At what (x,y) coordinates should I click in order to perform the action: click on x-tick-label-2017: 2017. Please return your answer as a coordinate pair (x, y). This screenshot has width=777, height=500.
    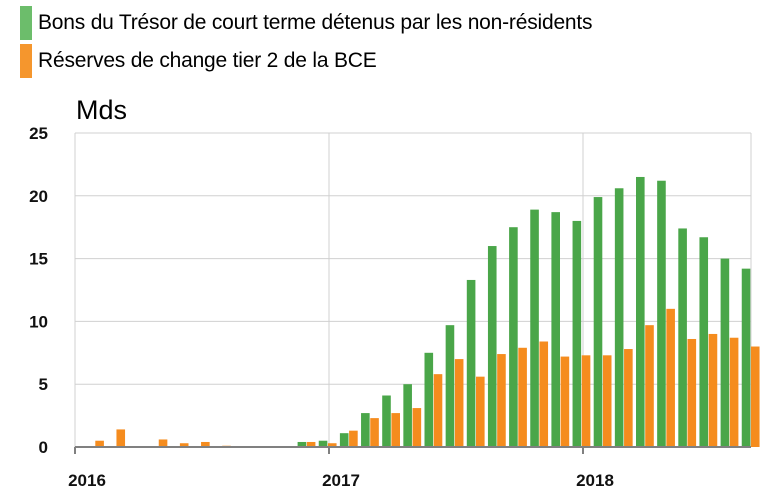
    Looking at the image, I should click on (341, 480).